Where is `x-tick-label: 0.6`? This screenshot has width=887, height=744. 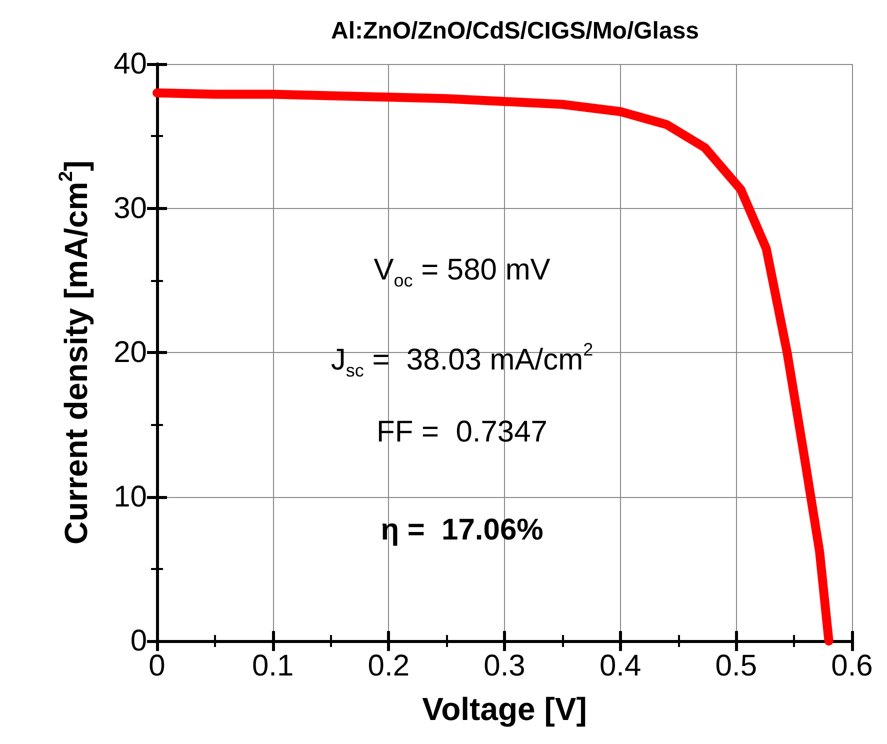
x-tick-label: 0.6 is located at coordinates (852, 666).